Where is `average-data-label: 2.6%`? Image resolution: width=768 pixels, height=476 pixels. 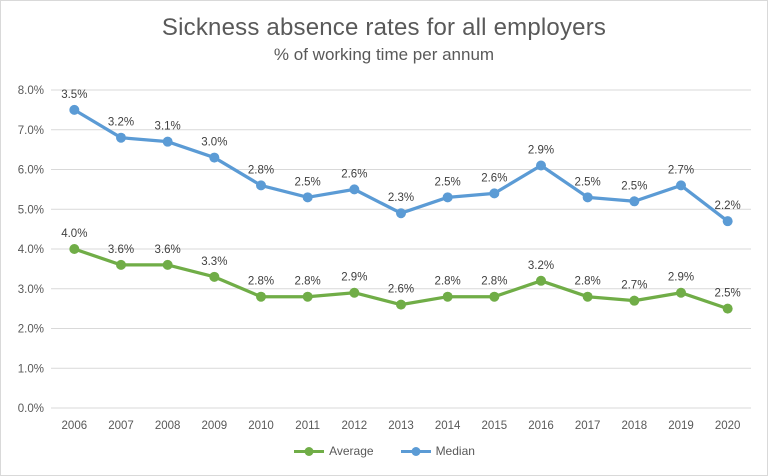 average-data-label: 2.6% is located at coordinates (401, 290).